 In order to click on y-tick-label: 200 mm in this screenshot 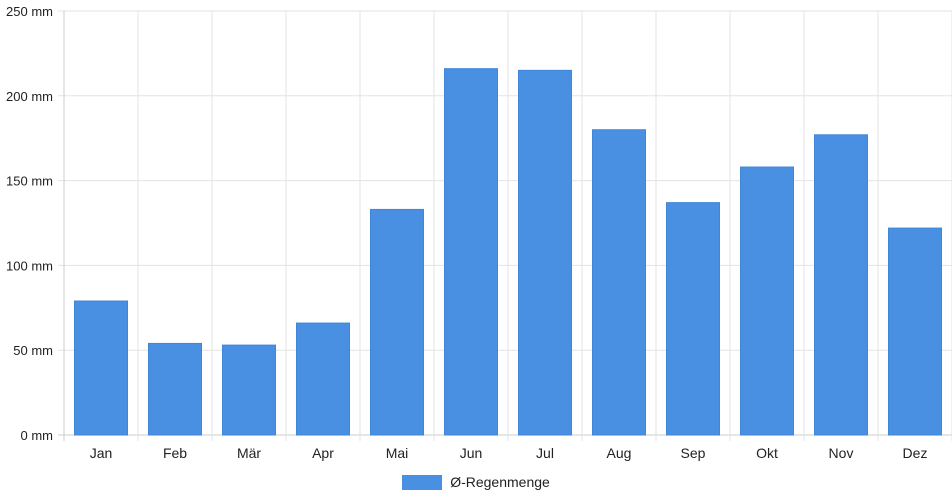, I will do `click(29, 96)`.